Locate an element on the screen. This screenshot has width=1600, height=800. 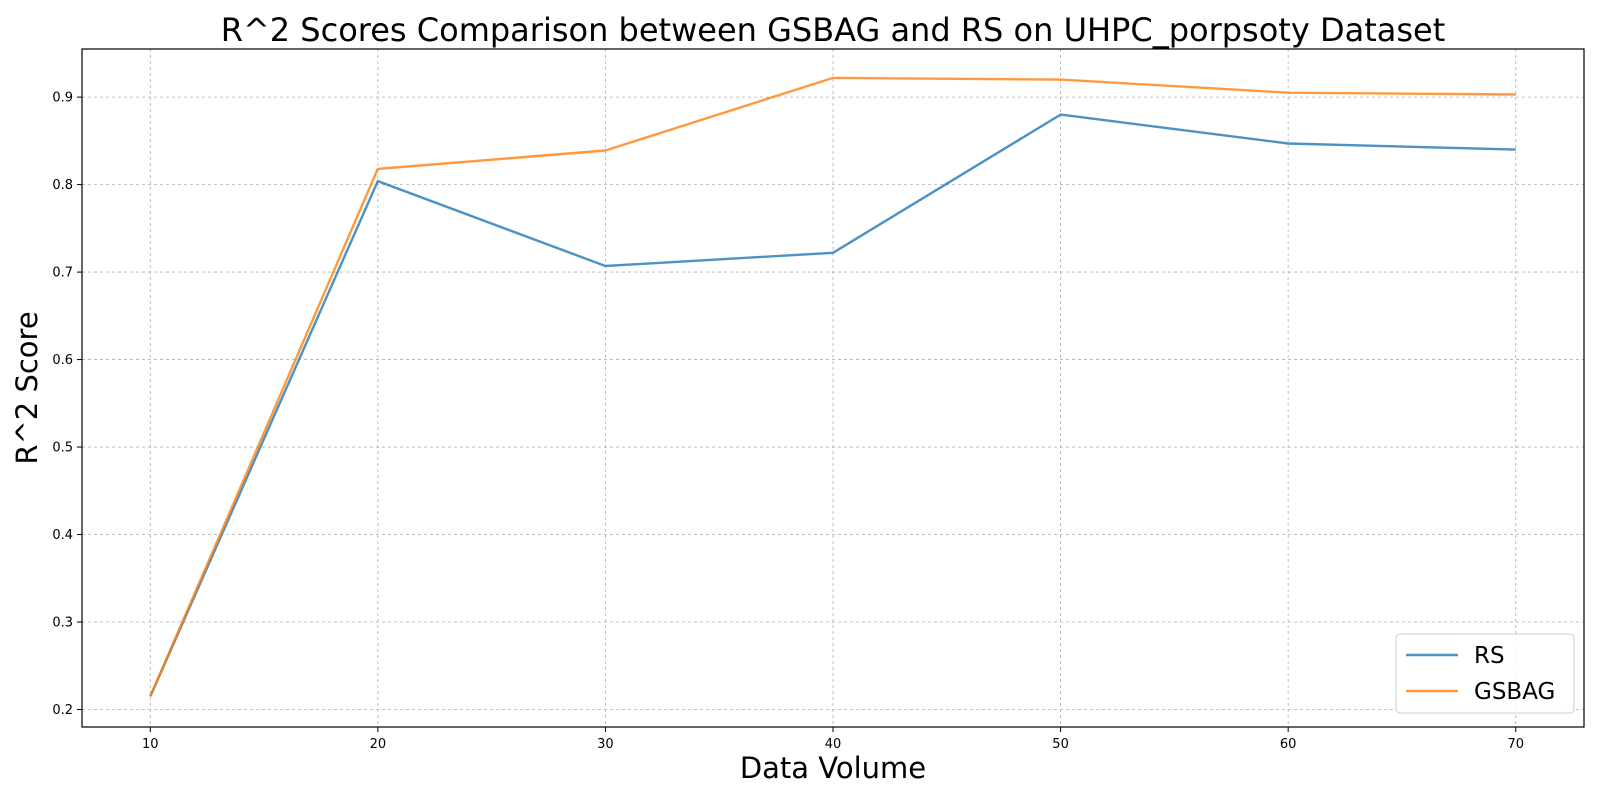
y-tick-label: 0.3 is located at coordinates (62, 623).